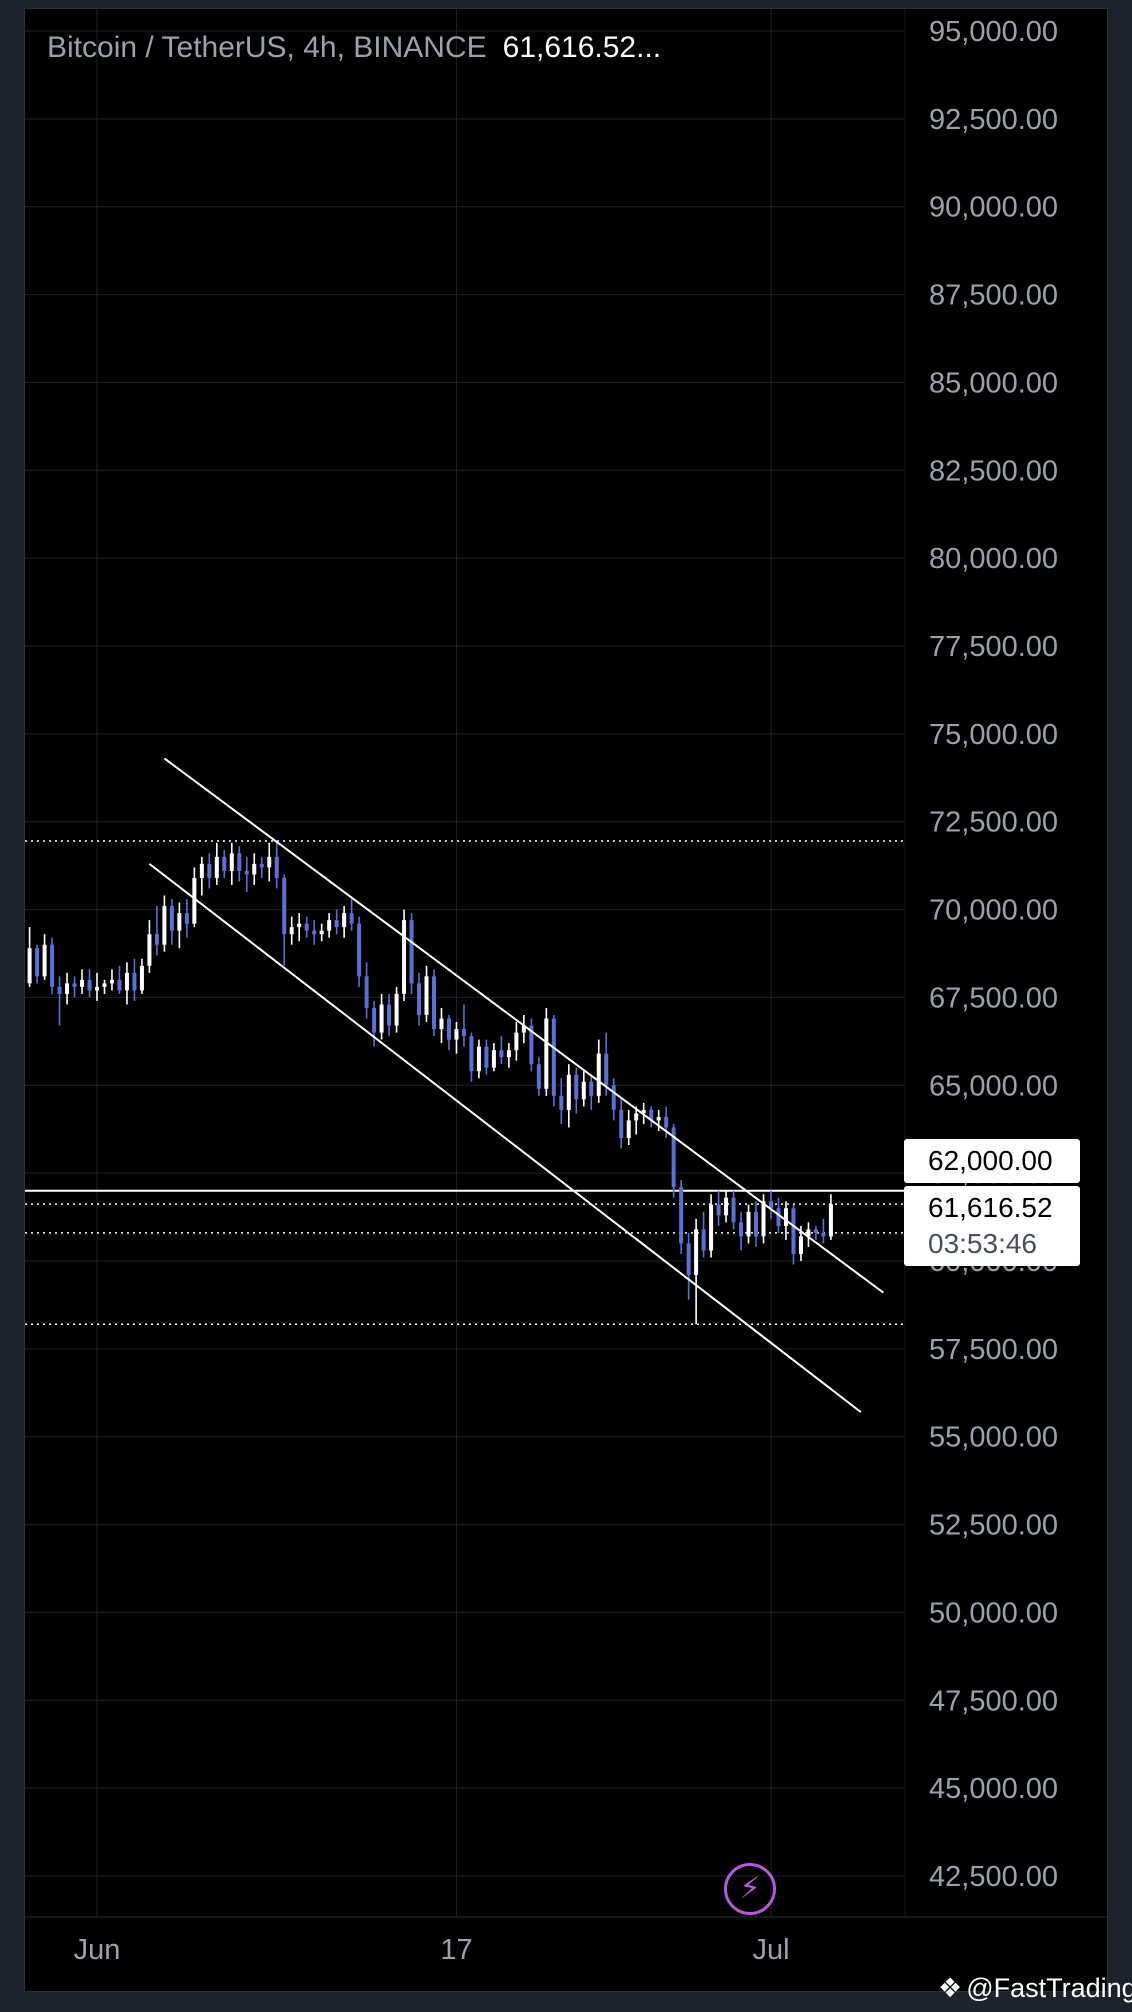 This screenshot has width=1132, height=2012. I want to click on price-tick-label: 52,500.00, so click(993, 1526).